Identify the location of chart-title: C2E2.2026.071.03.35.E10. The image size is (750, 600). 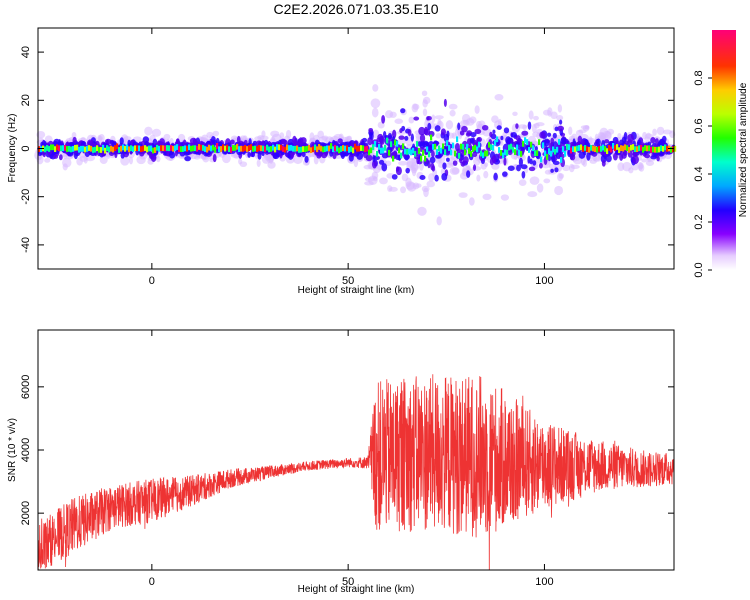
(355, 9).